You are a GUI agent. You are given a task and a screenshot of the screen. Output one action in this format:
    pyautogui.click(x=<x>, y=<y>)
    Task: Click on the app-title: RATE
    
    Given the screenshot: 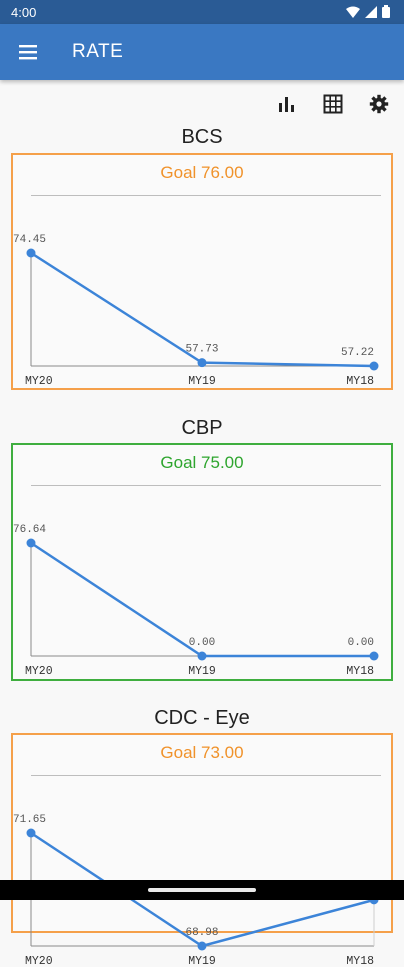 What is the action you would take?
    pyautogui.click(x=98, y=51)
    